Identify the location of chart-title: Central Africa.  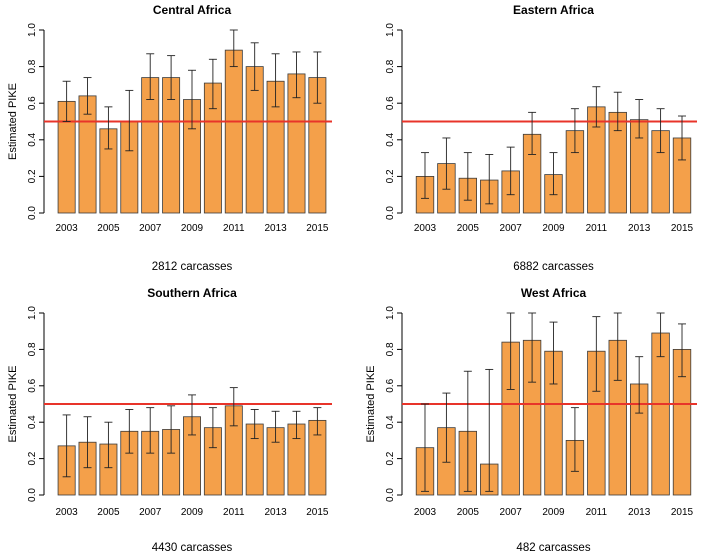
(192, 10).